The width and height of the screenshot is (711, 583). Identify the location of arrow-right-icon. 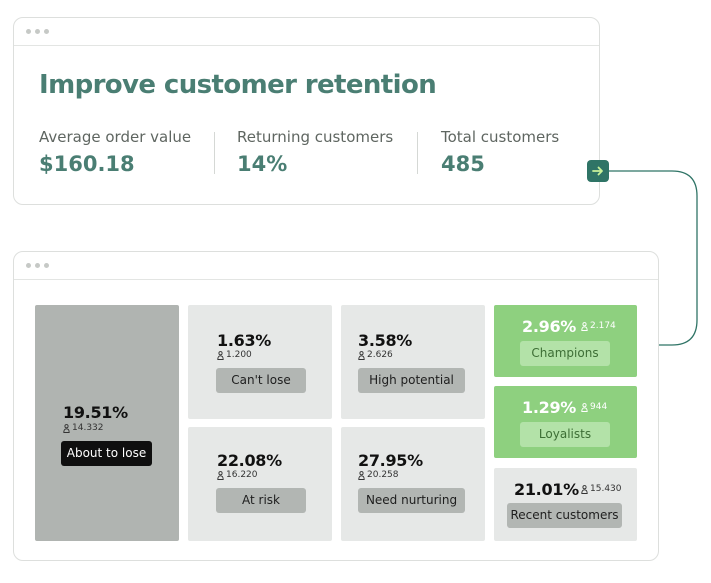
(597, 171).